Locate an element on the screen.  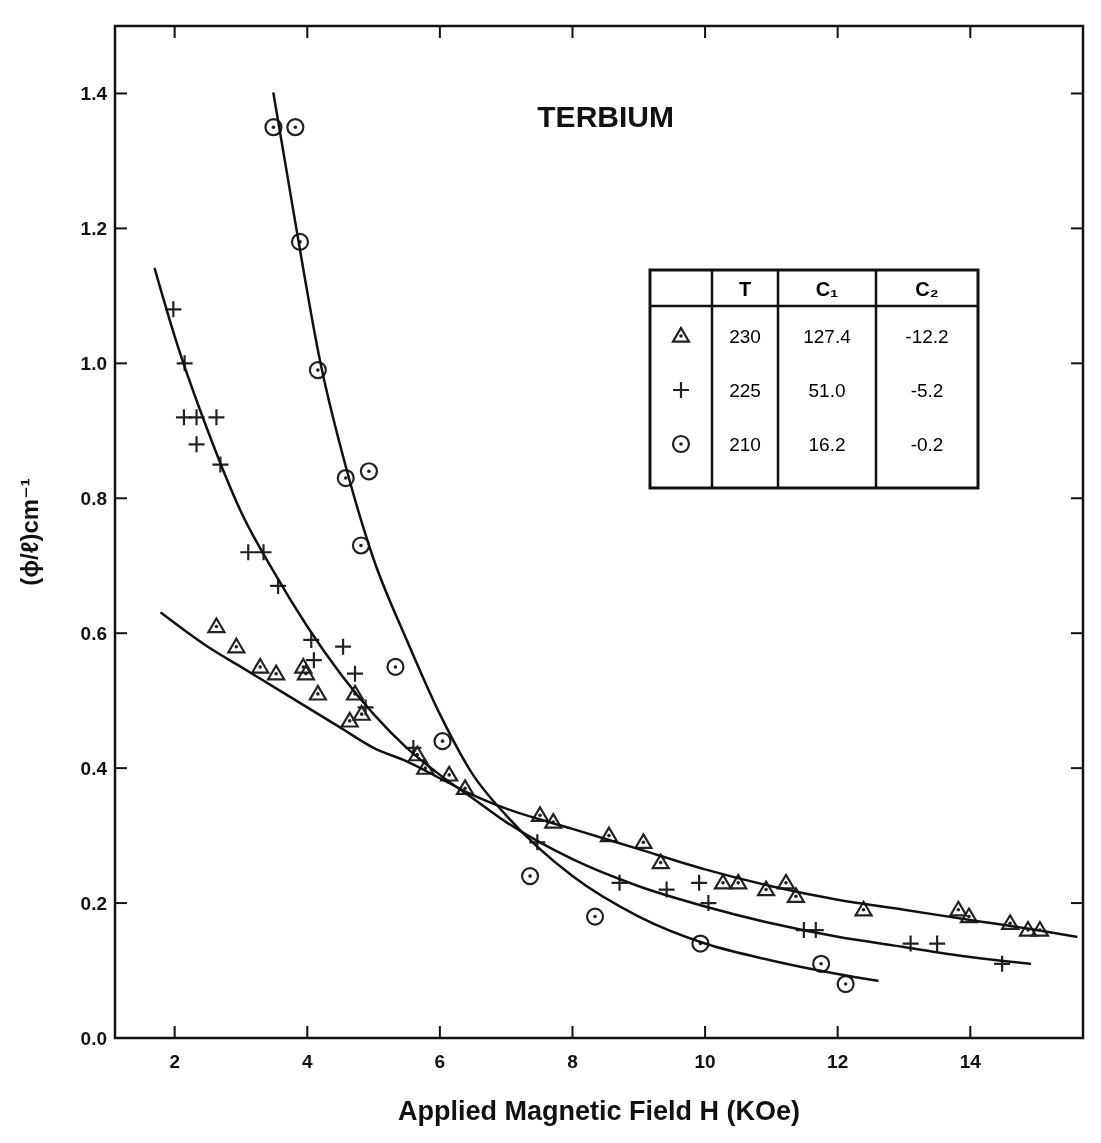
y-axis-title: (ϕ/ℓ)cm⁻¹ is located at coordinates (29, 532).